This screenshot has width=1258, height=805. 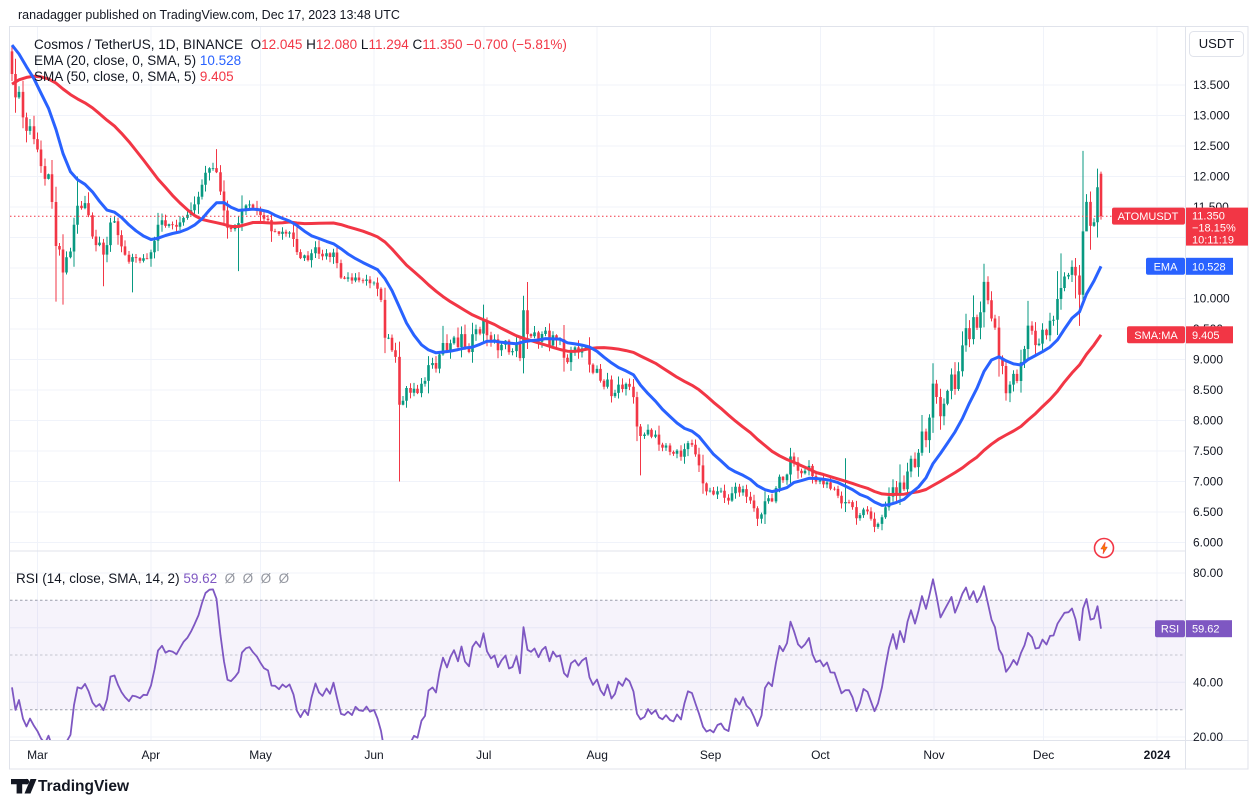 I want to click on svg-text: USDT, so click(x=1216, y=43).